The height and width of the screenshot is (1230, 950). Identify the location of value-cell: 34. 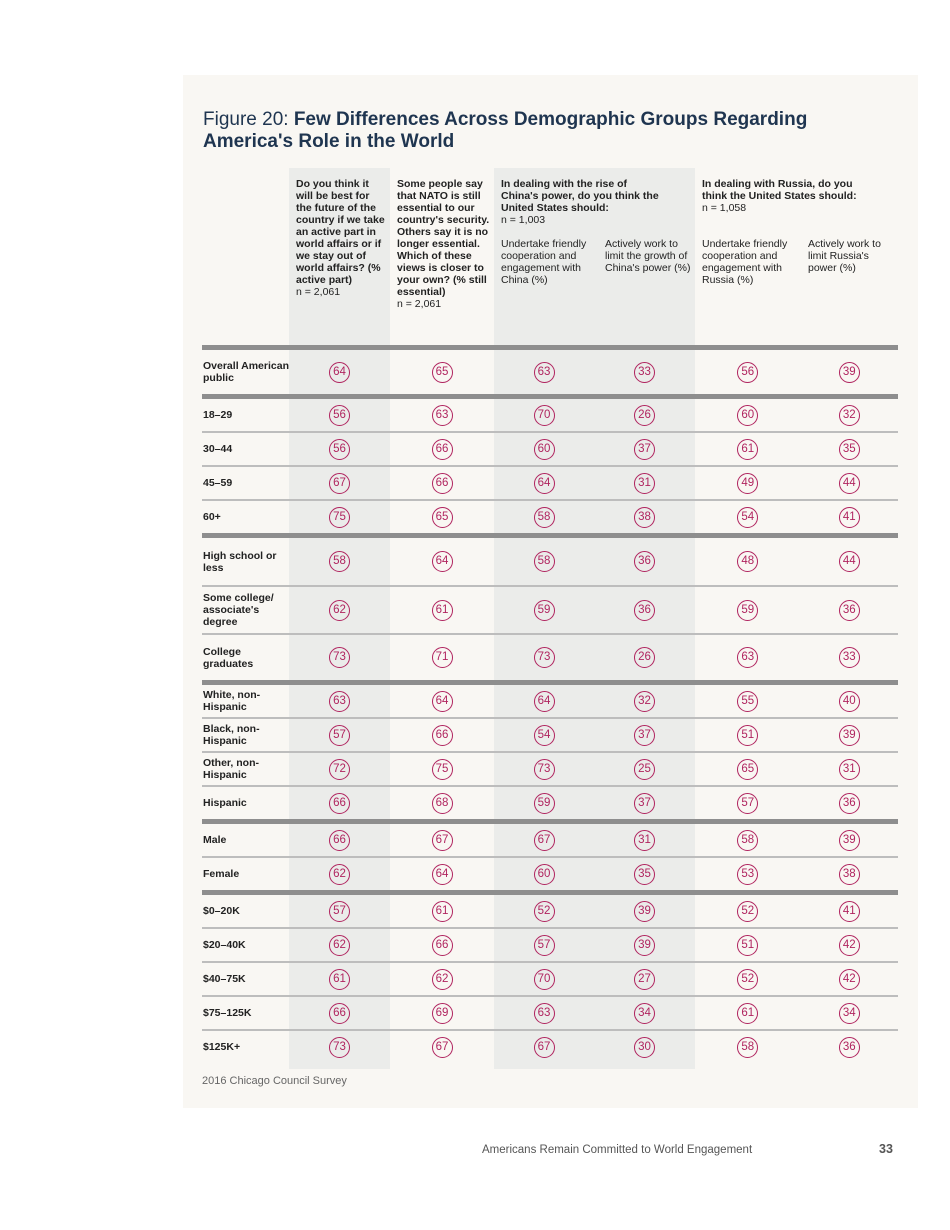
(849, 1012).